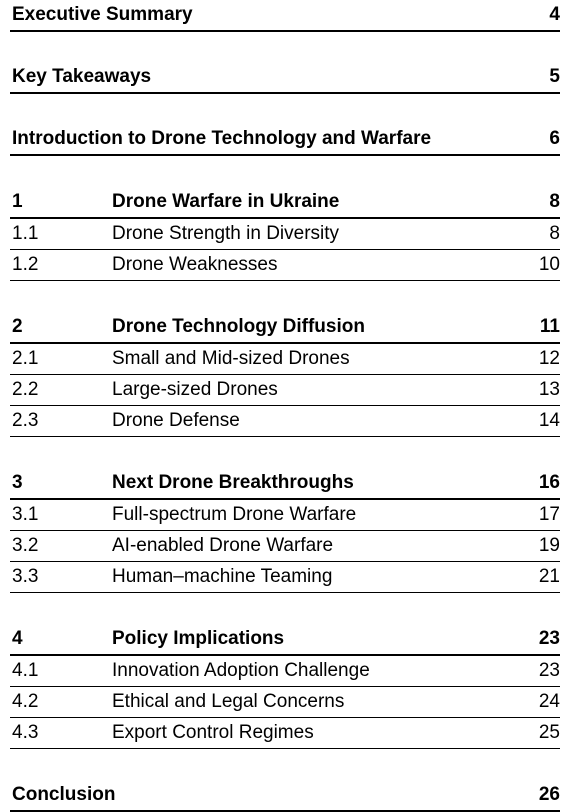 This screenshot has width=580, height=812. I want to click on toc-section-page: 11, so click(549, 326).